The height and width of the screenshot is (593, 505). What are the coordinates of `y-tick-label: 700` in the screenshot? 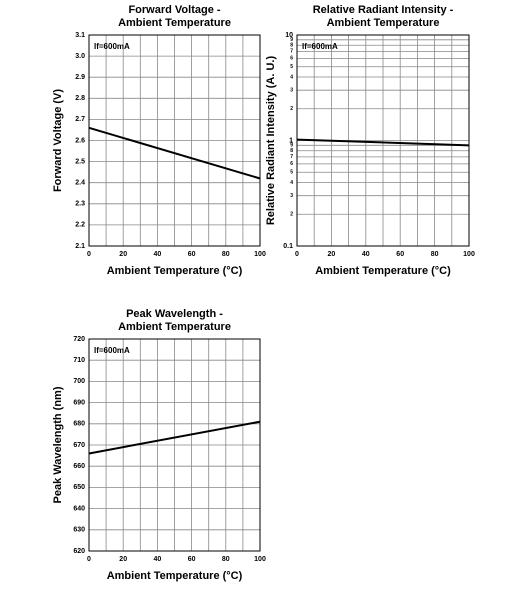 It's located at (79, 381).